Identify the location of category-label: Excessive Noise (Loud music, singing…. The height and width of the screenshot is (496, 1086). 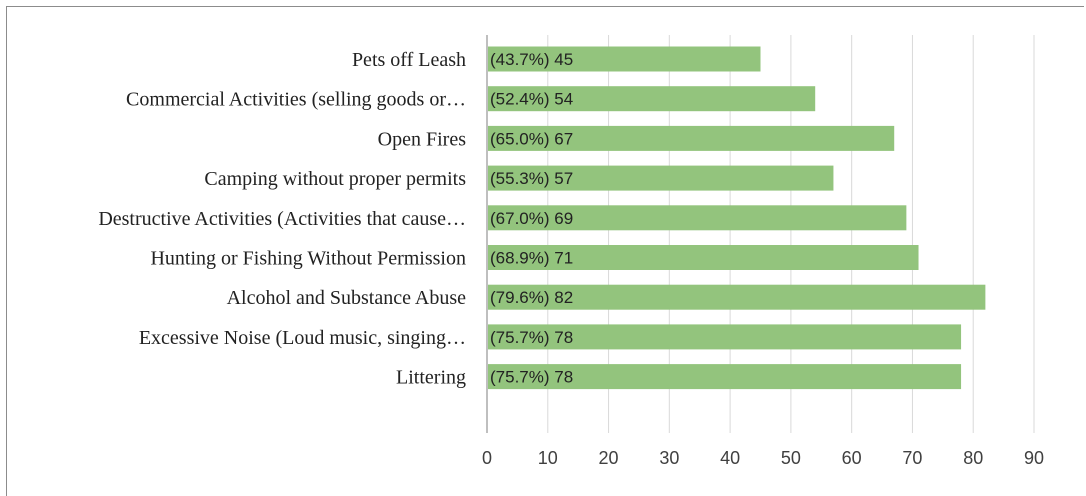
(302, 338).